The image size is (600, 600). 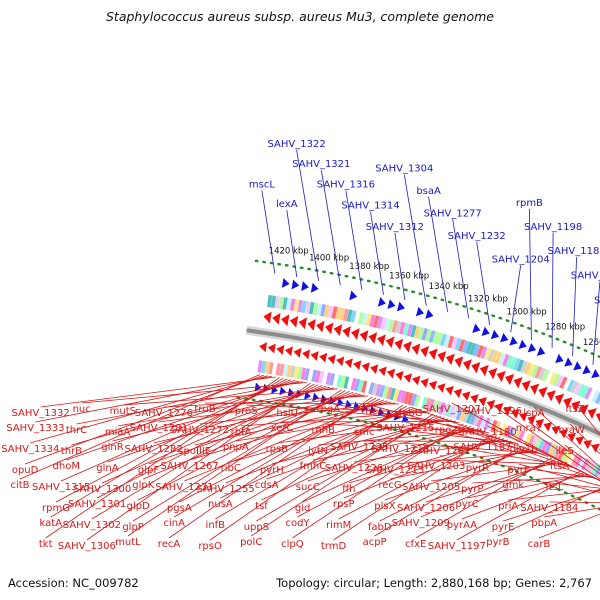 What do you see at coordinates (148, 470) in the screenshot?
I see `bottom-gene-label: glpF` at bounding box center [148, 470].